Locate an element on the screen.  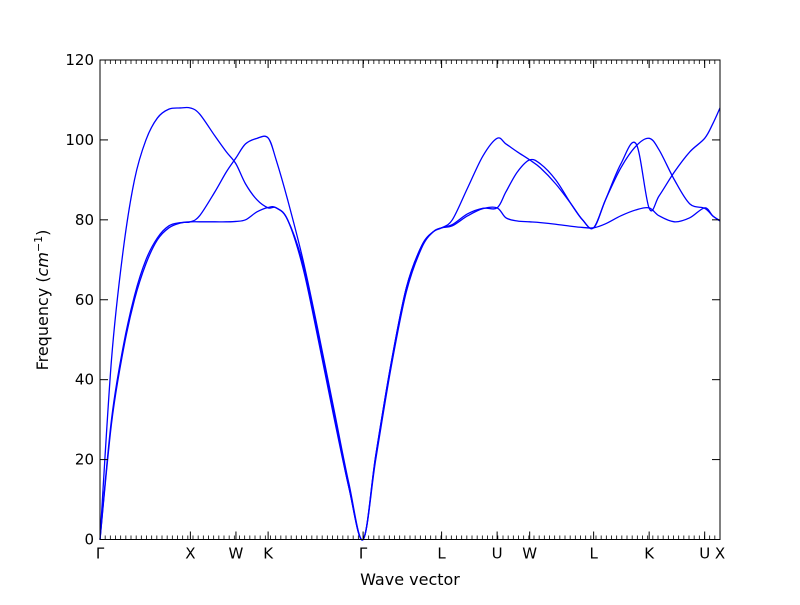
y-tick-label: 100 is located at coordinates (79, 140).